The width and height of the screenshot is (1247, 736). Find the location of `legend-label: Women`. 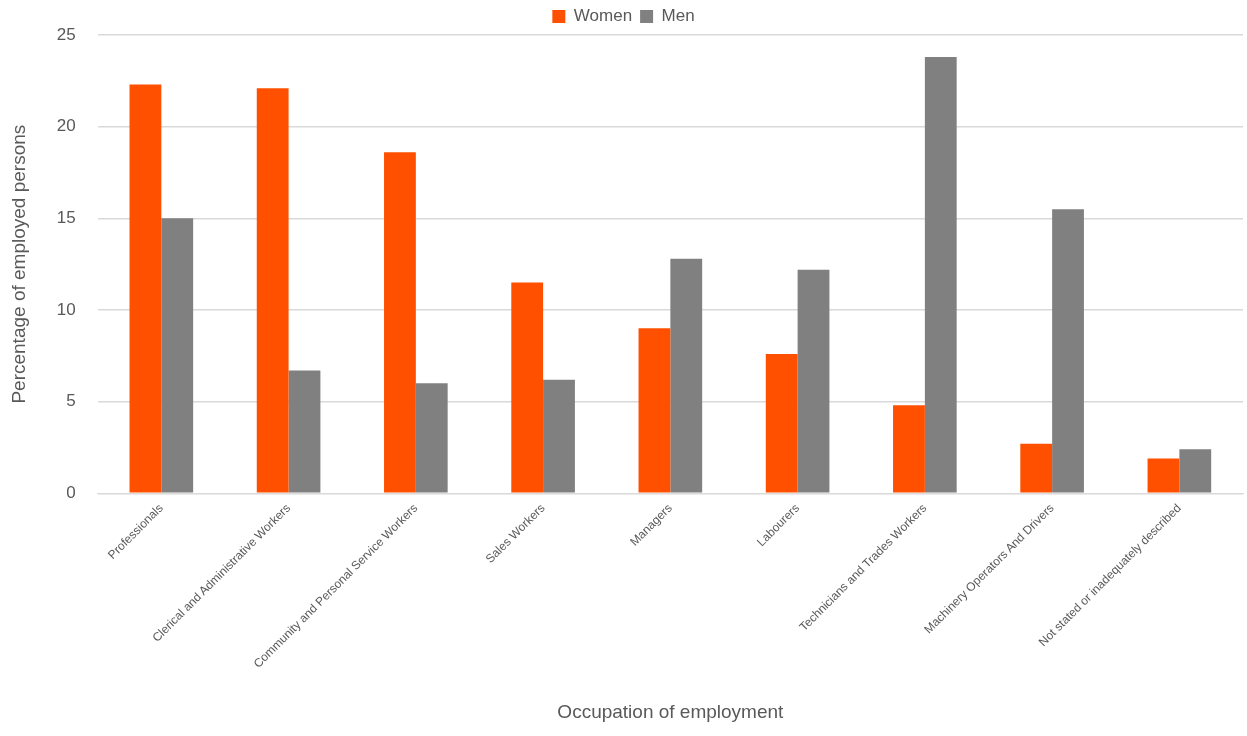

legend-label: Women is located at coordinates (603, 16).